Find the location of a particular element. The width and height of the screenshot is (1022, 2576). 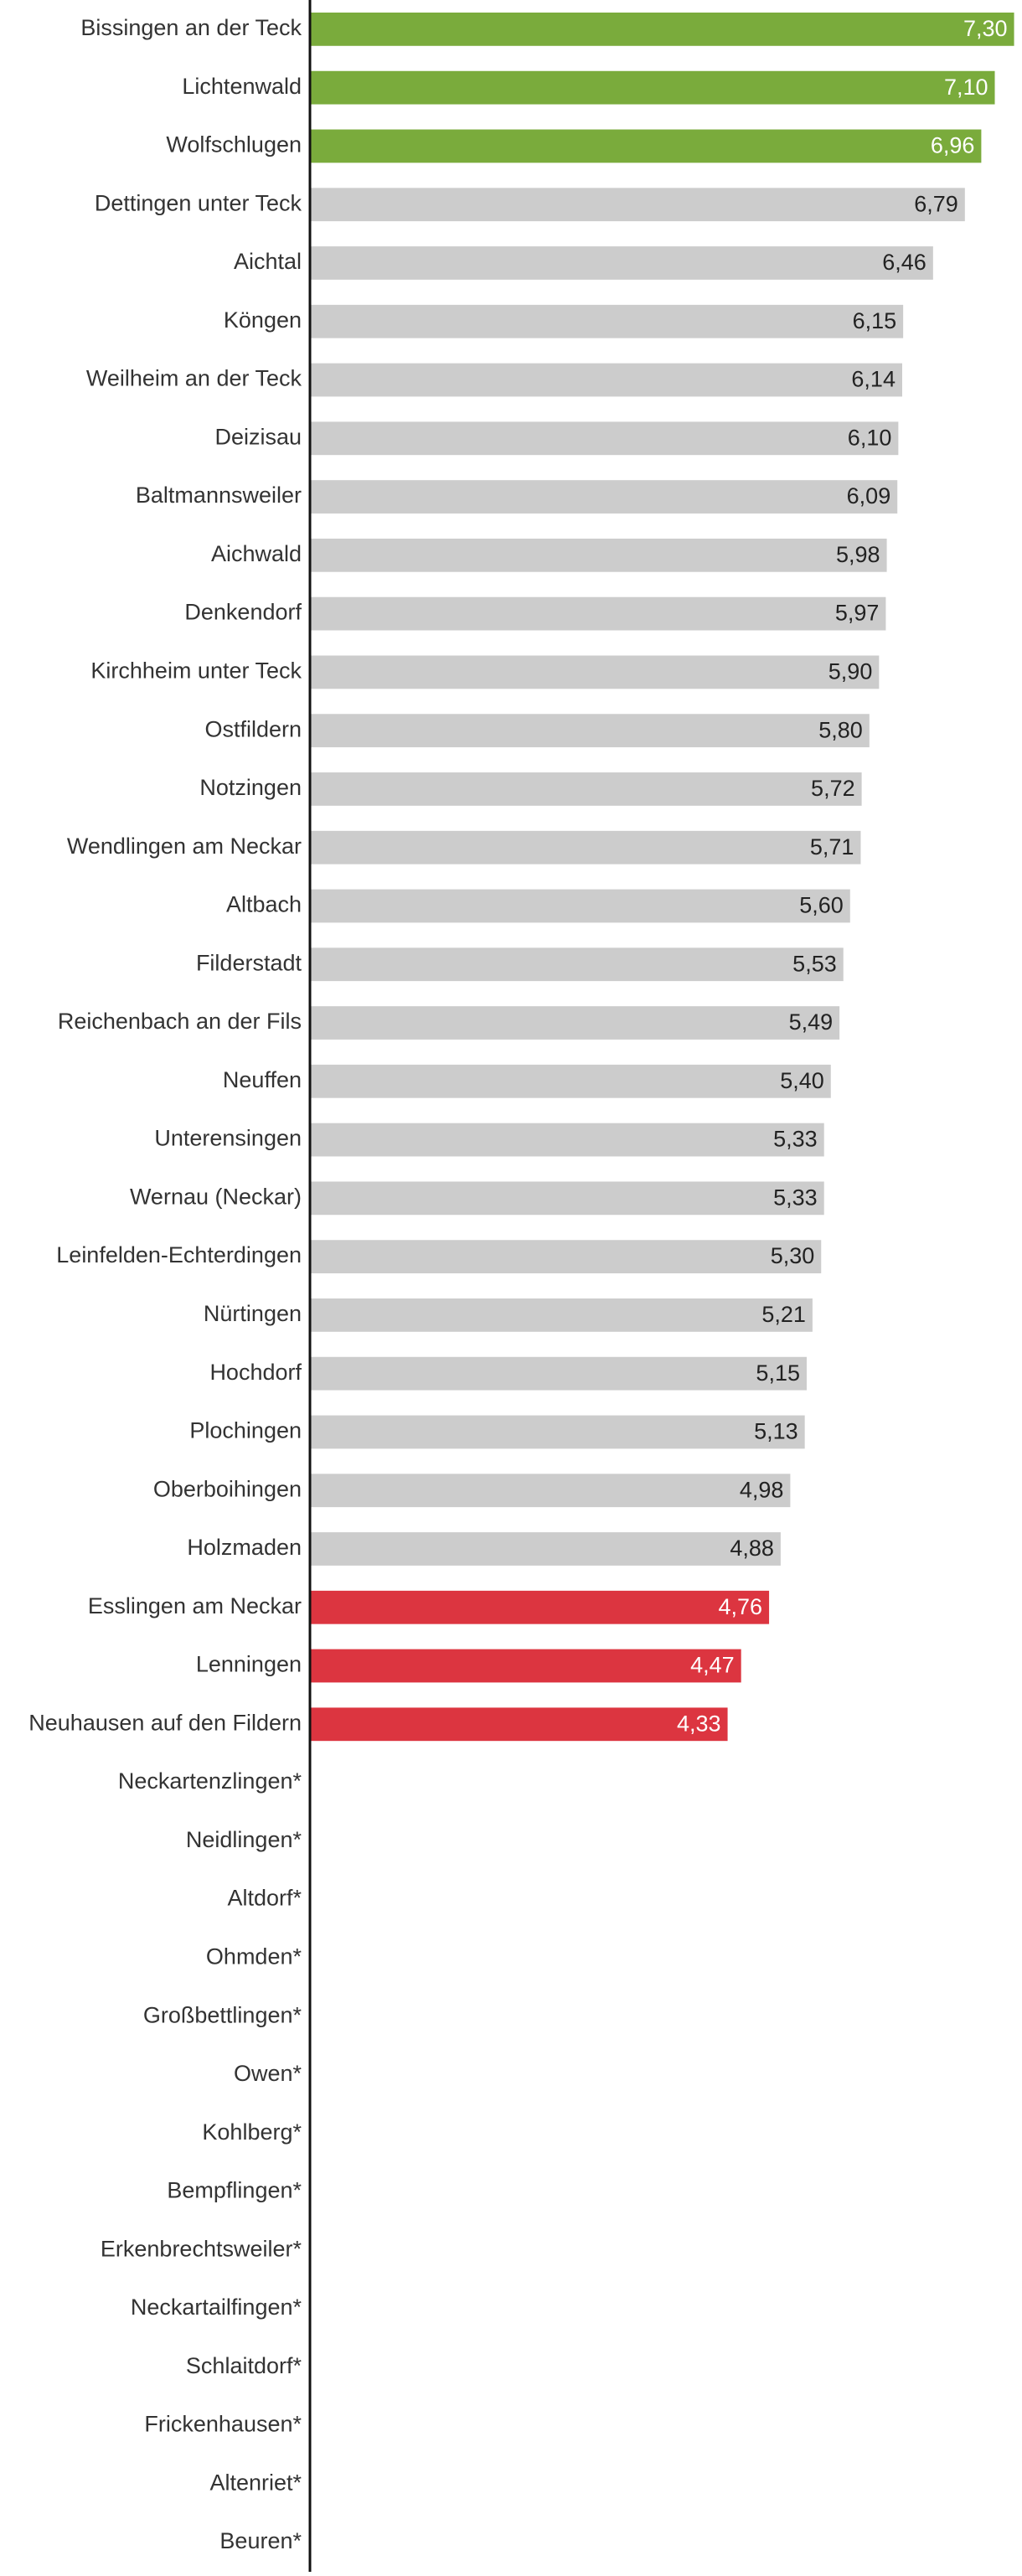

y-tick-label: Dettingen unter Teck is located at coordinates (198, 202).